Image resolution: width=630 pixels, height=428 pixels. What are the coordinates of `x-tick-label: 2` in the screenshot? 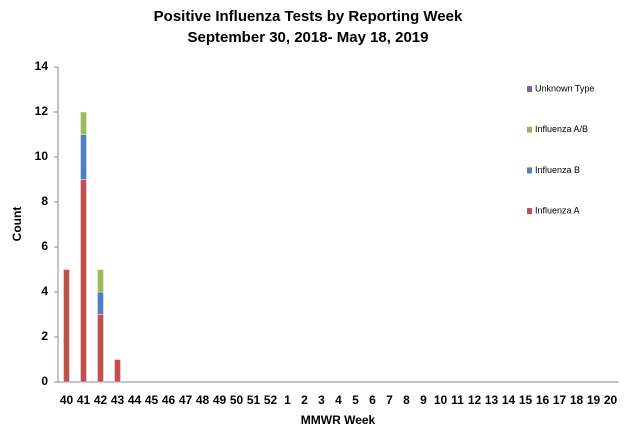 It's located at (304, 400).